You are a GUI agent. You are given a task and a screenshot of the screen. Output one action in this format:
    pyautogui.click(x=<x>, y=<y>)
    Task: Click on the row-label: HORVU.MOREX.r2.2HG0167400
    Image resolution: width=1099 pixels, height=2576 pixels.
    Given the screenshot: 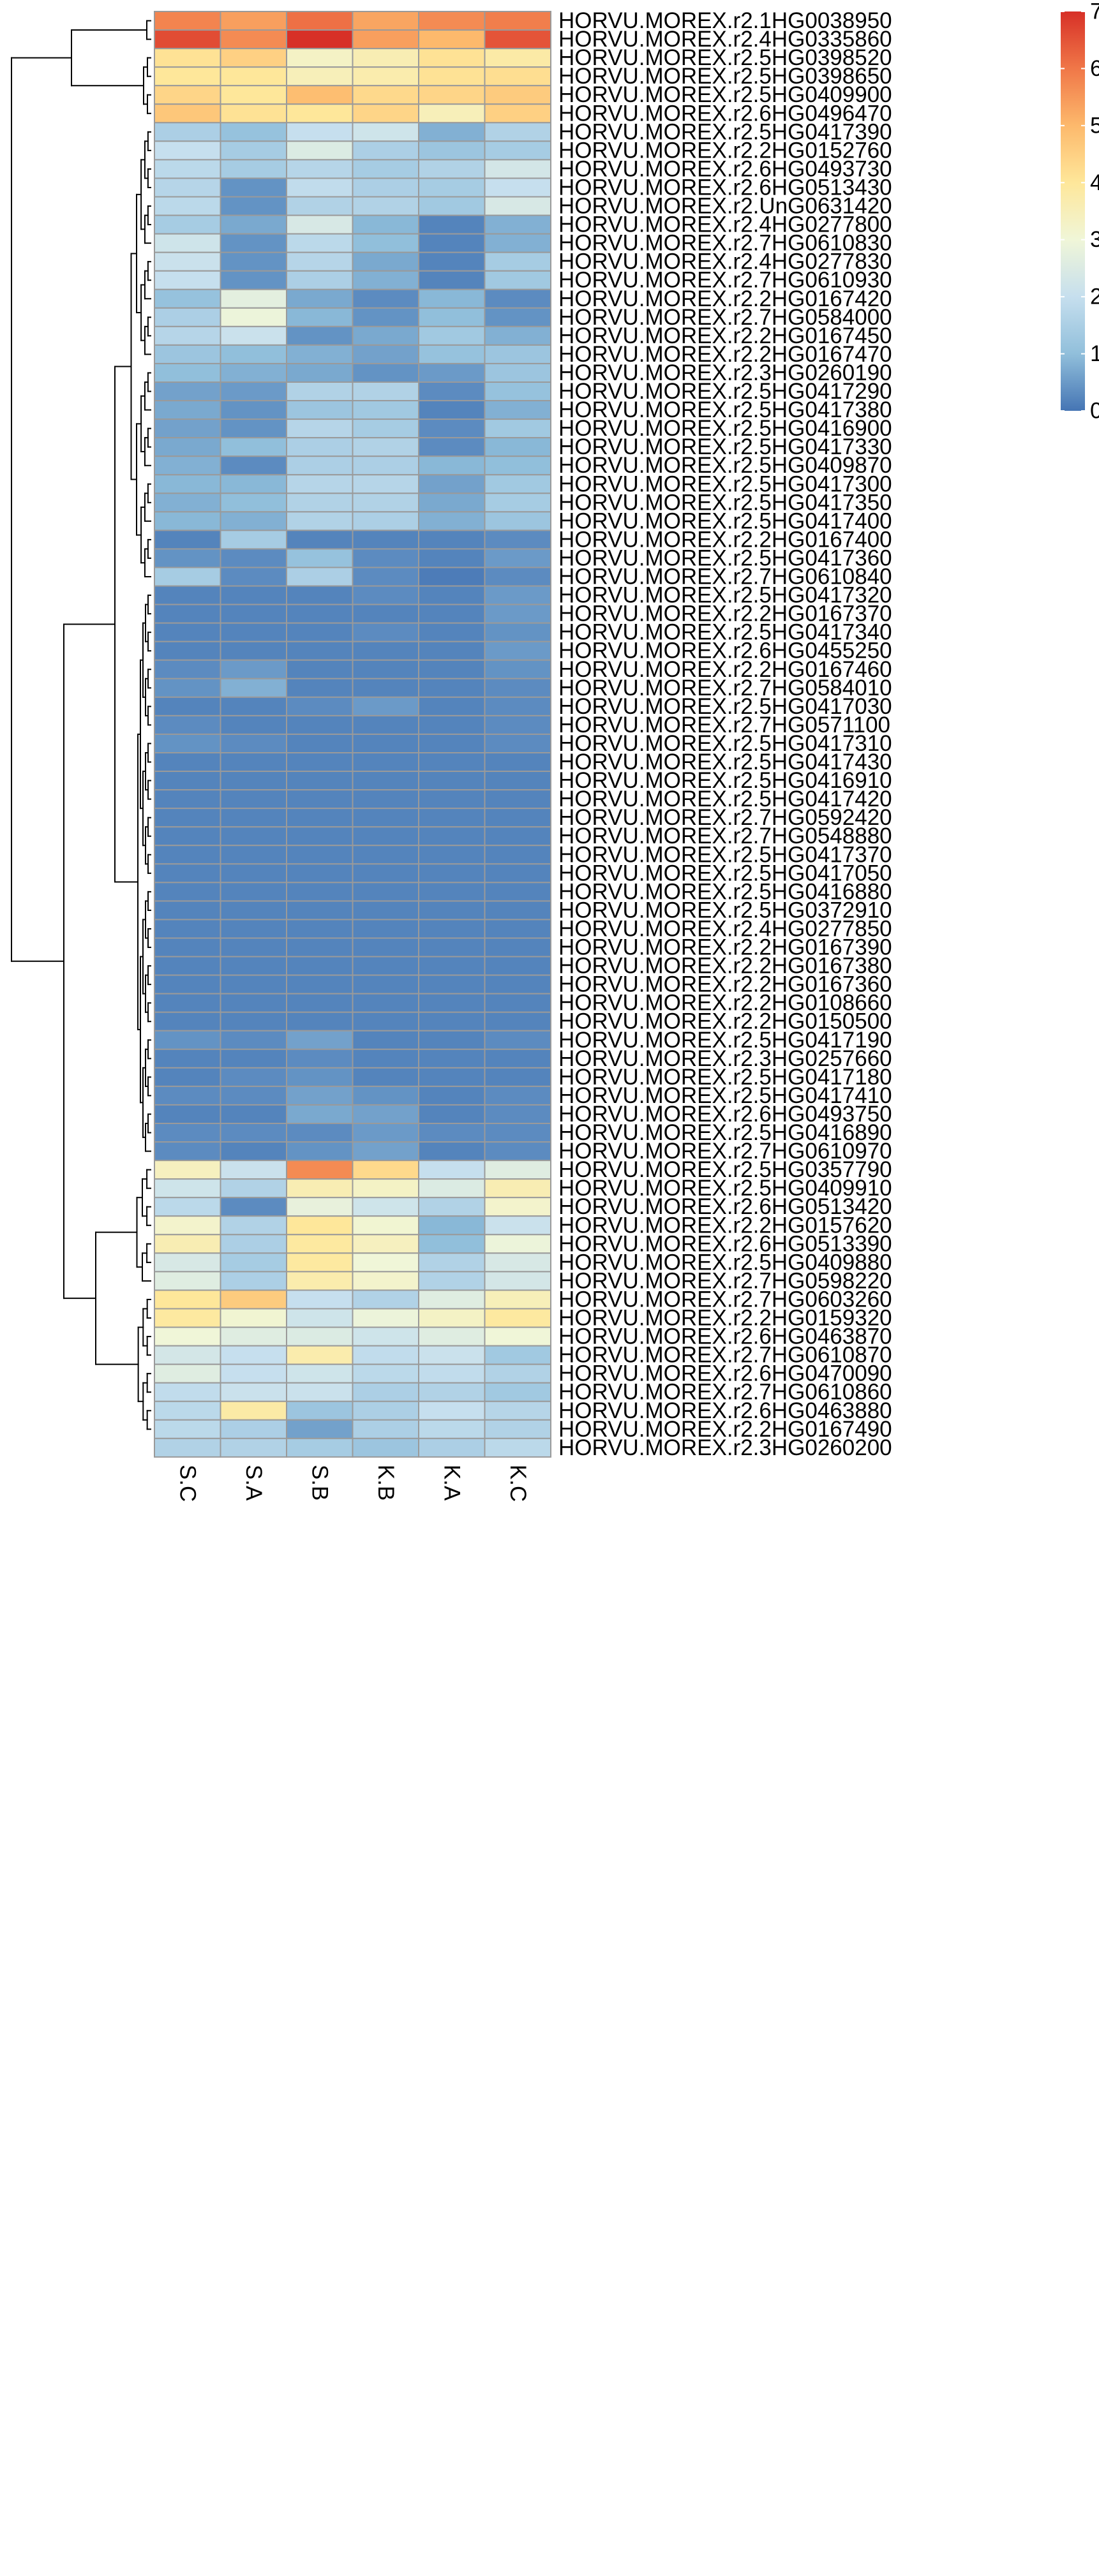 What is the action you would take?
    pyautogui.click(x=725, y=539)
    